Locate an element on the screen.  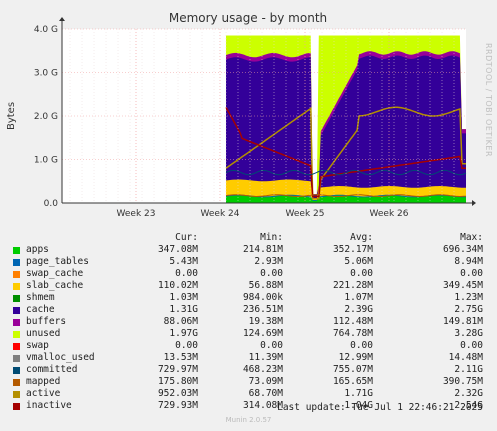
legend-name: page_tables is located at coordinates (57, 261).